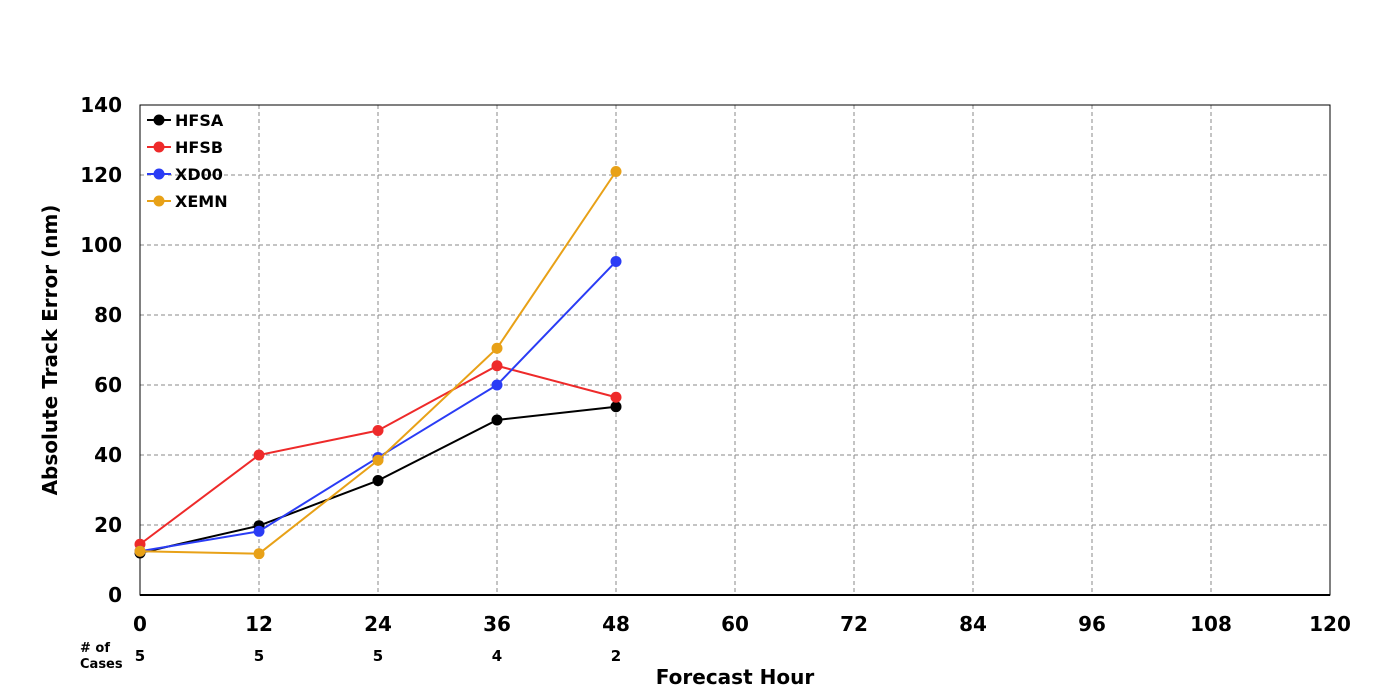 This screenshot has width=1400, height=700. Describe the element at coordinates (616, 656) in the screenshot. I see `cases-count: 2` at that location.